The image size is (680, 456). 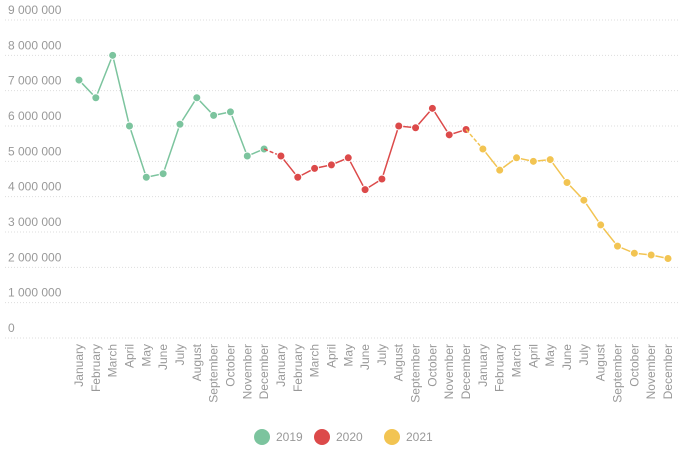 What do you see at coordinates (419, 437) in the screenshot?
I see `legend-label: 2021` at bounding box center [419, 437].